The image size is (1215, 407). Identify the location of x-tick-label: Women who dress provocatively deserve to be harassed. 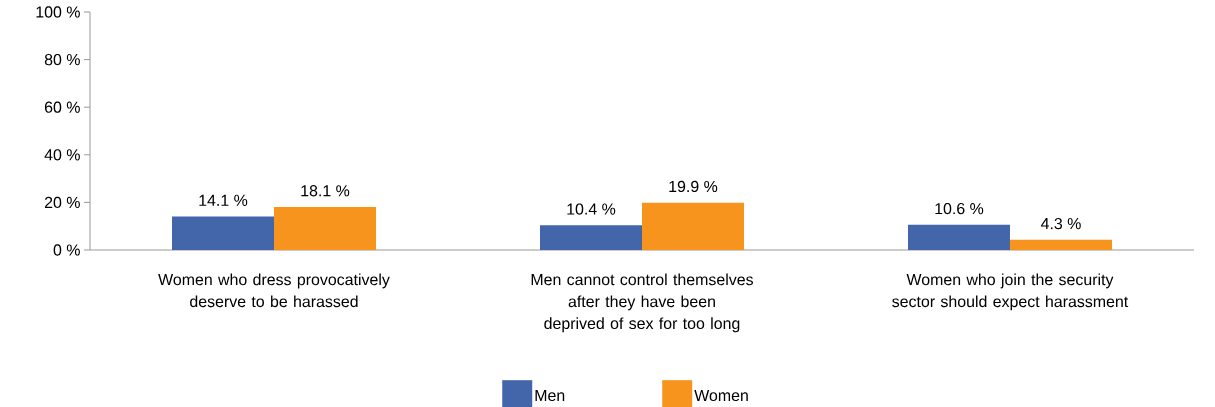
(274, 290).